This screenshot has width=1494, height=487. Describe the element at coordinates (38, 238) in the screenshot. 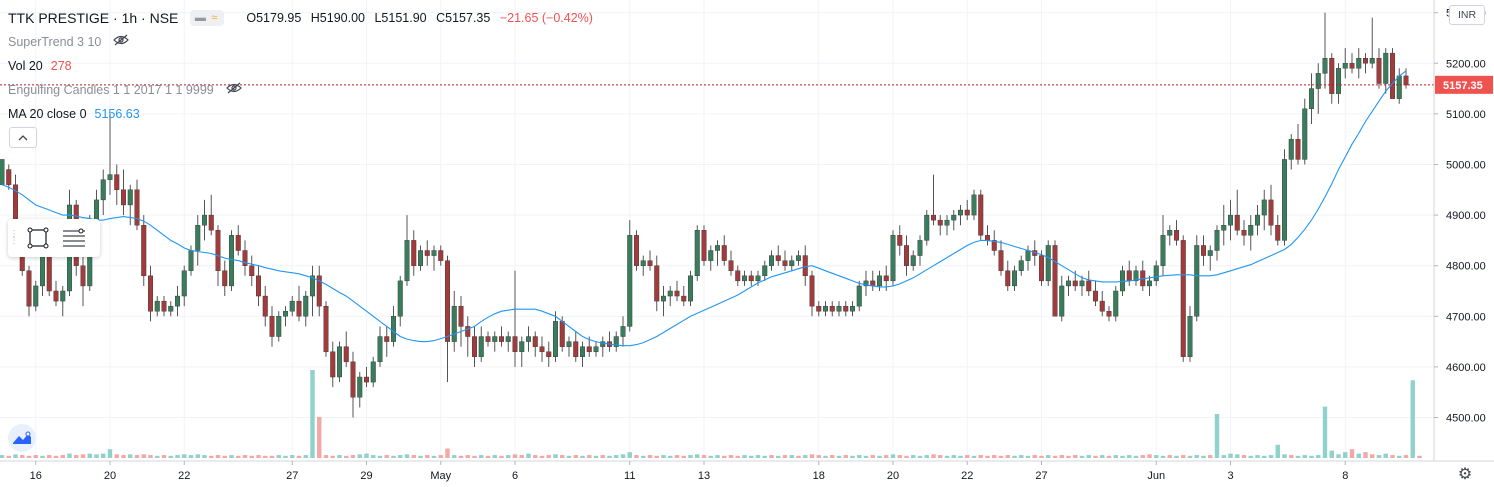

I see `rectangle-tool-icon` at that location.